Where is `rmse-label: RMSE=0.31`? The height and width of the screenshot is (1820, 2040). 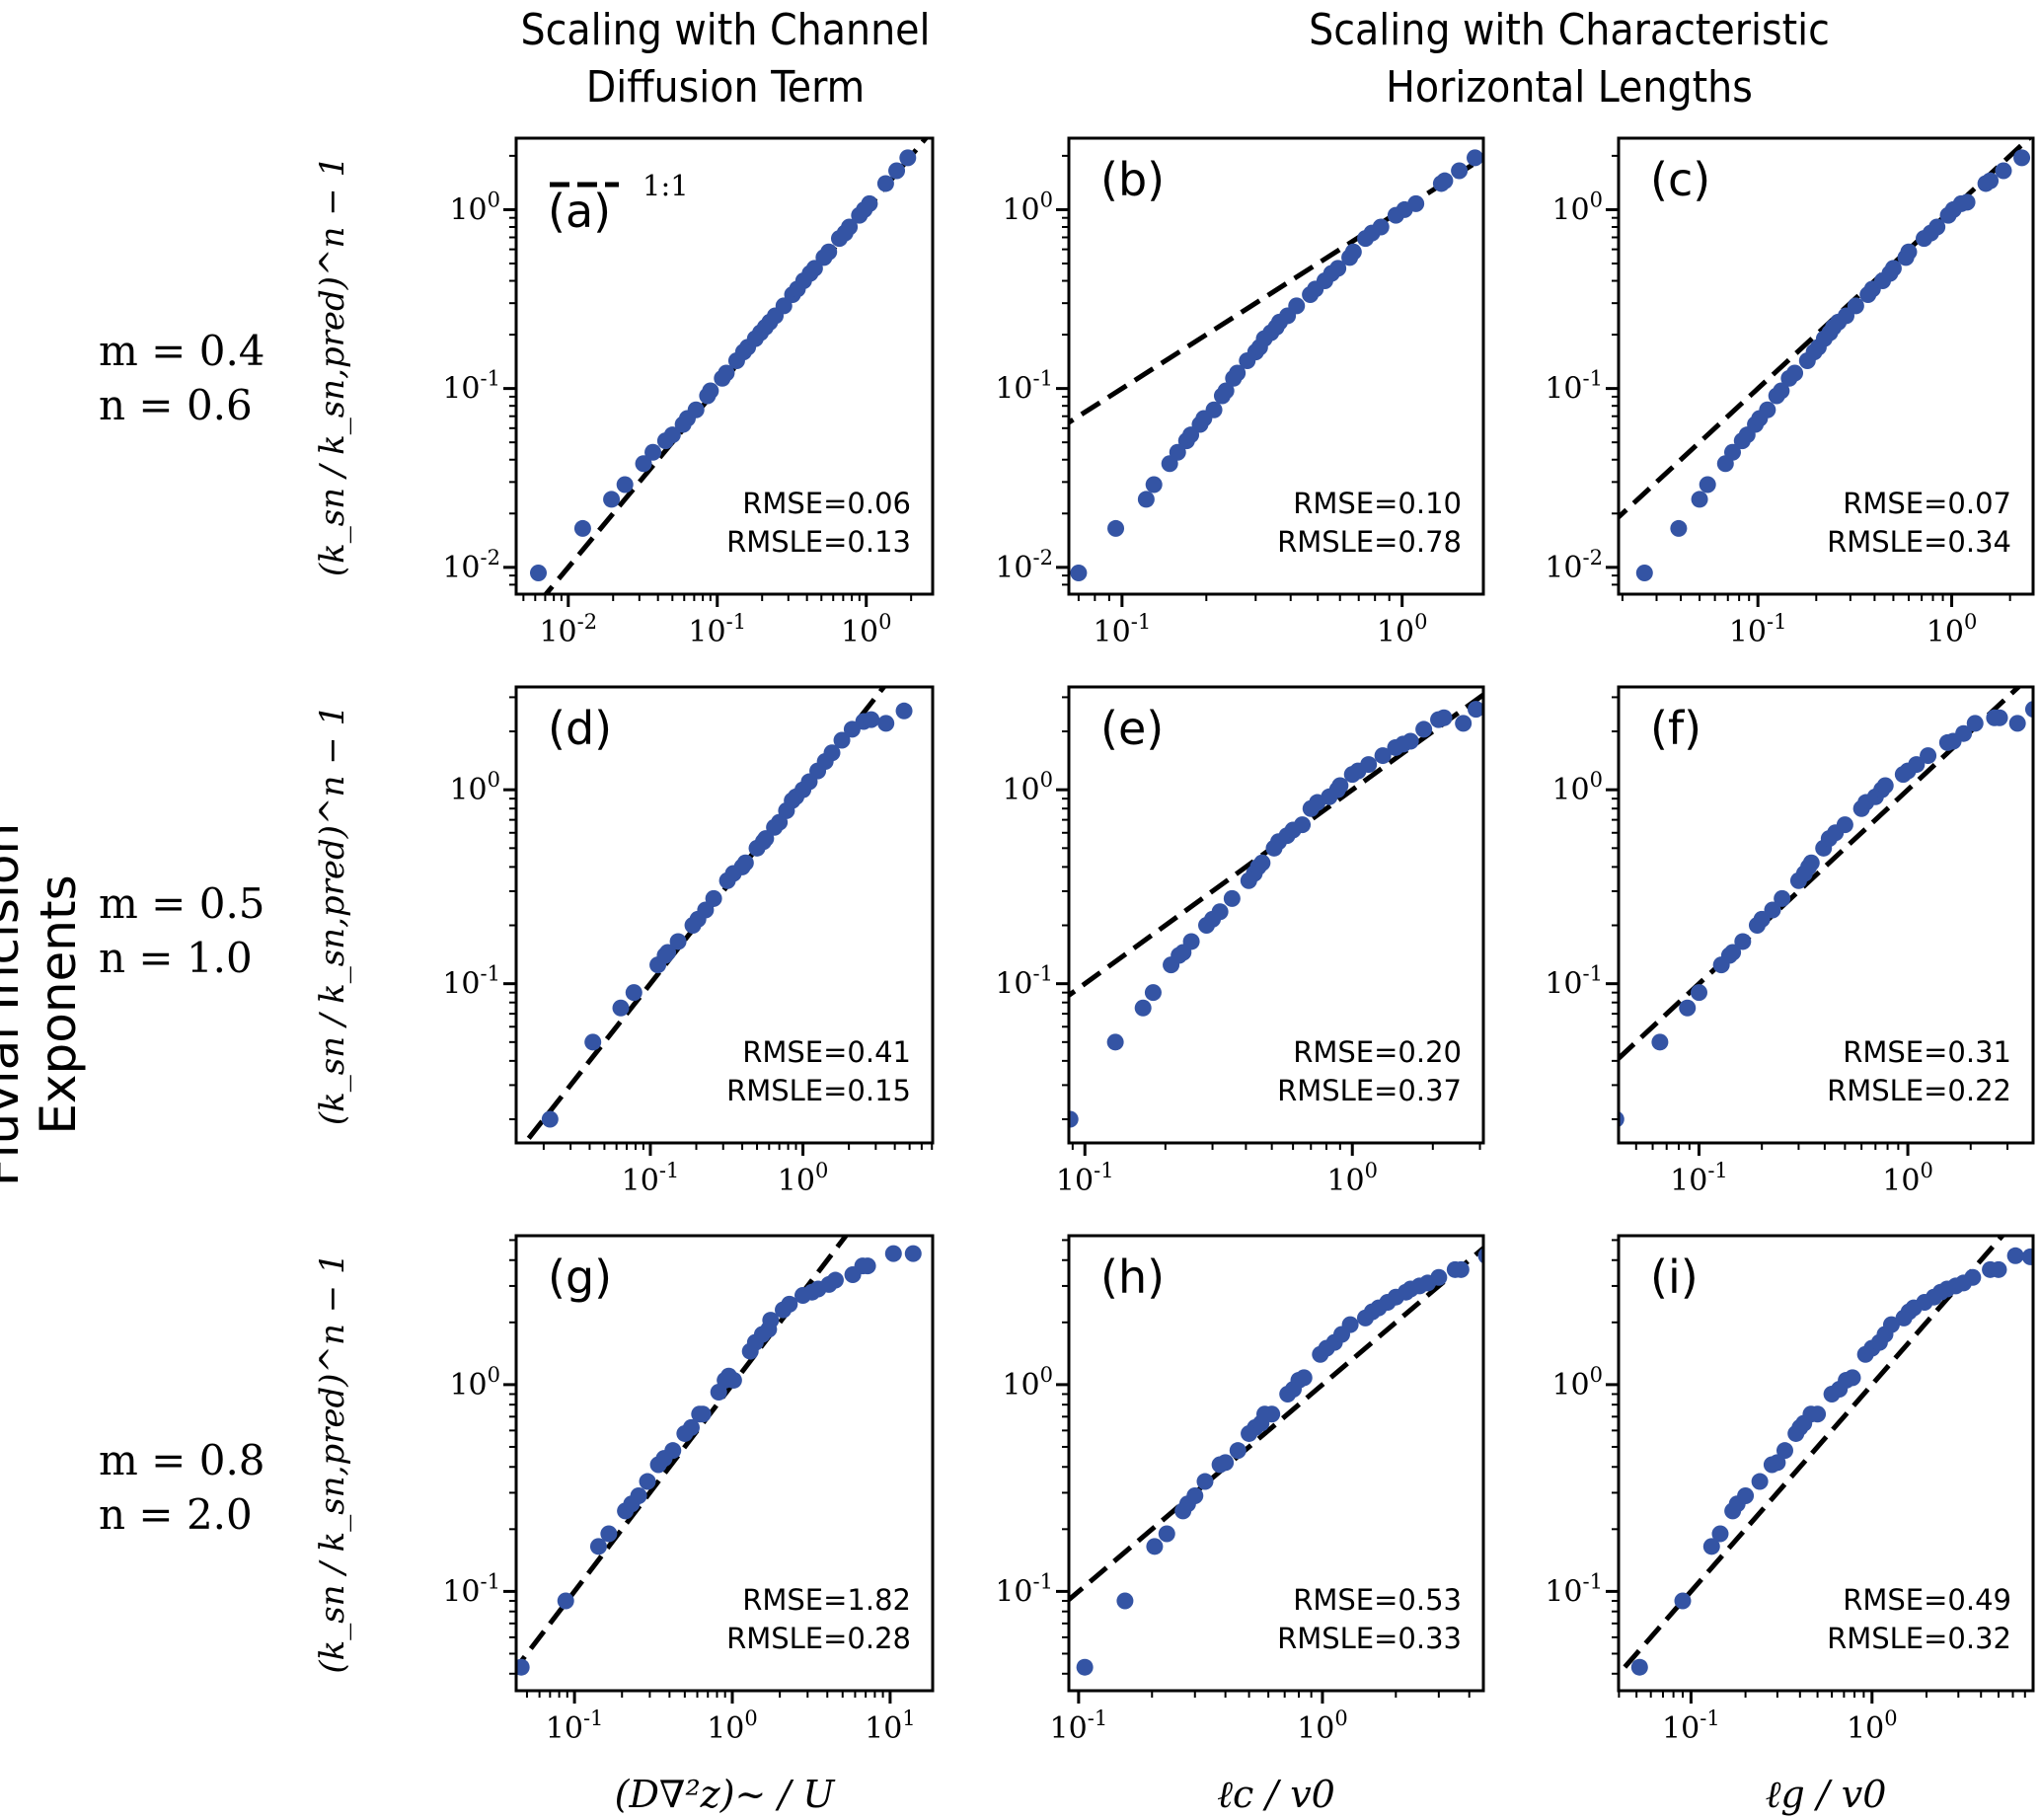
rmse-label: RMSE=0.31 is located at coordinates (1927, 1052).